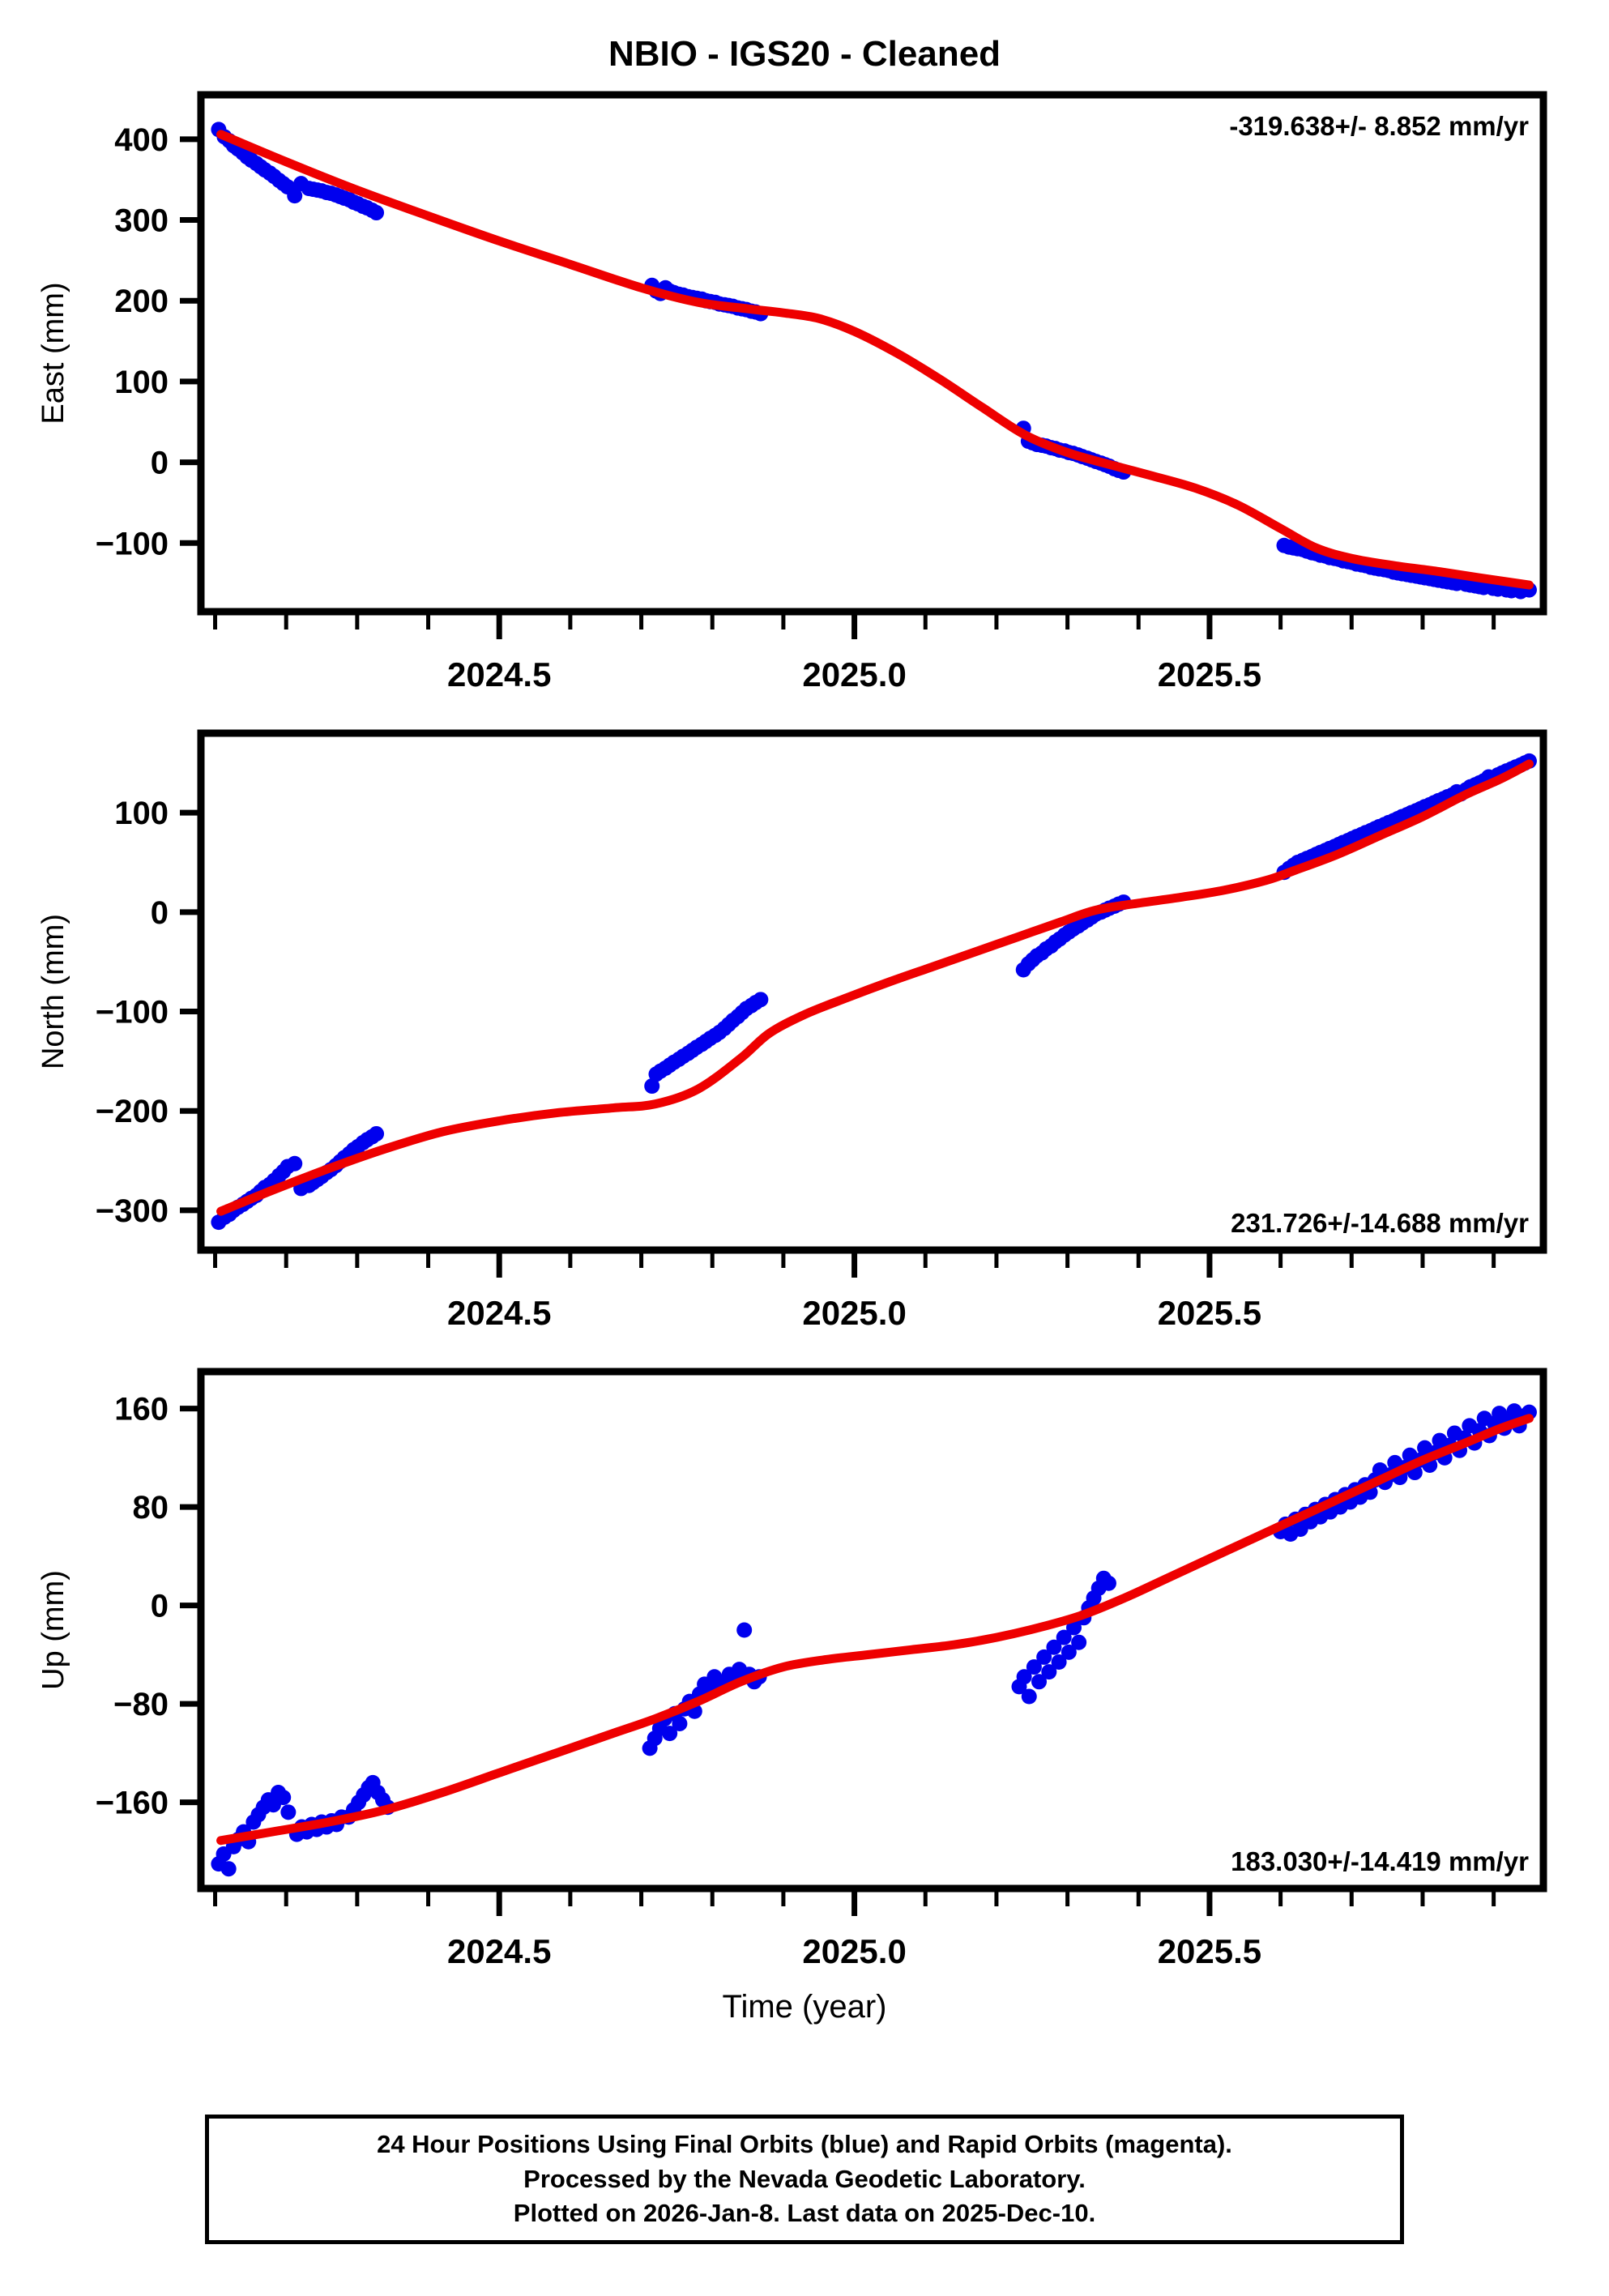 The image size is (1609, 2296). Describe the element at coordinates (804, 2007) in the screenshot. I see `xaxis-title: Time (year)` at that location.